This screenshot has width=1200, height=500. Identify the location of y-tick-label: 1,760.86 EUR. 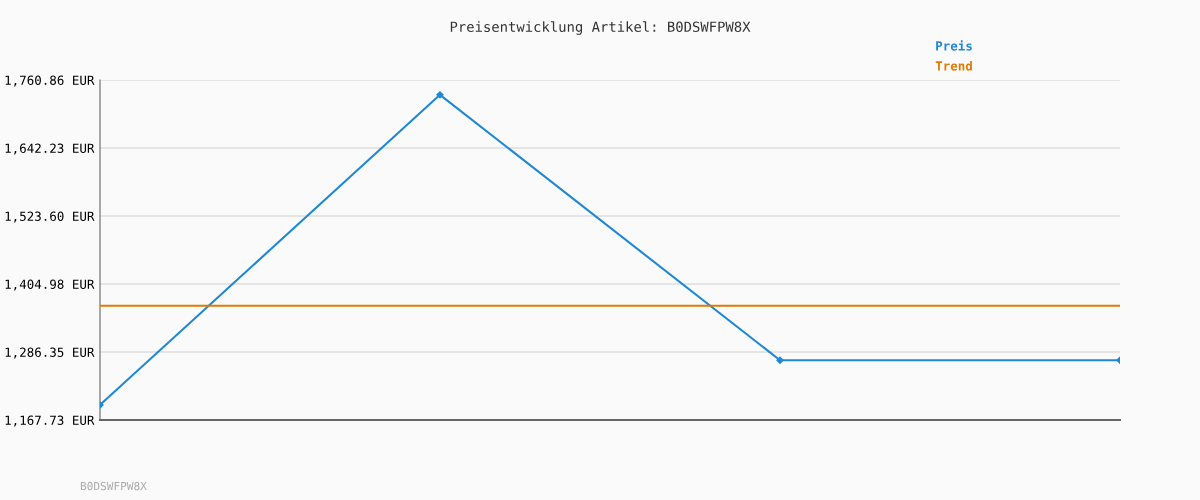
(50, 81).